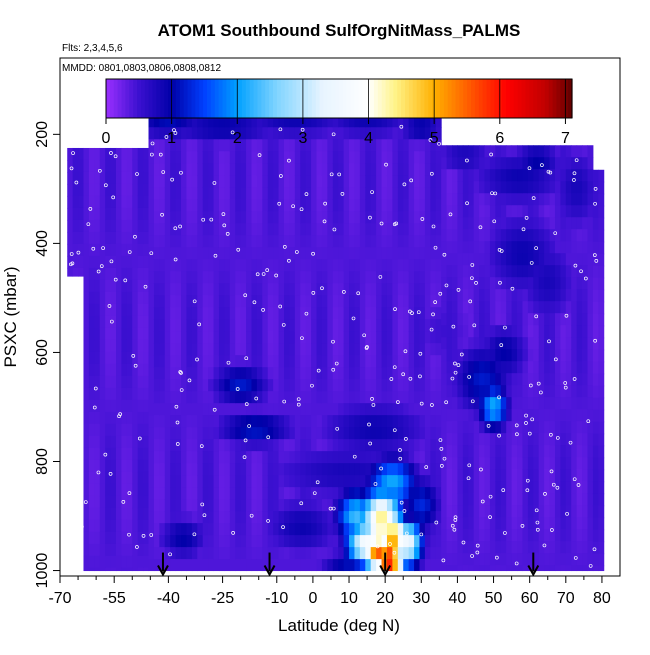  I want to click on x-tick-label: 50, so click(494, 598).